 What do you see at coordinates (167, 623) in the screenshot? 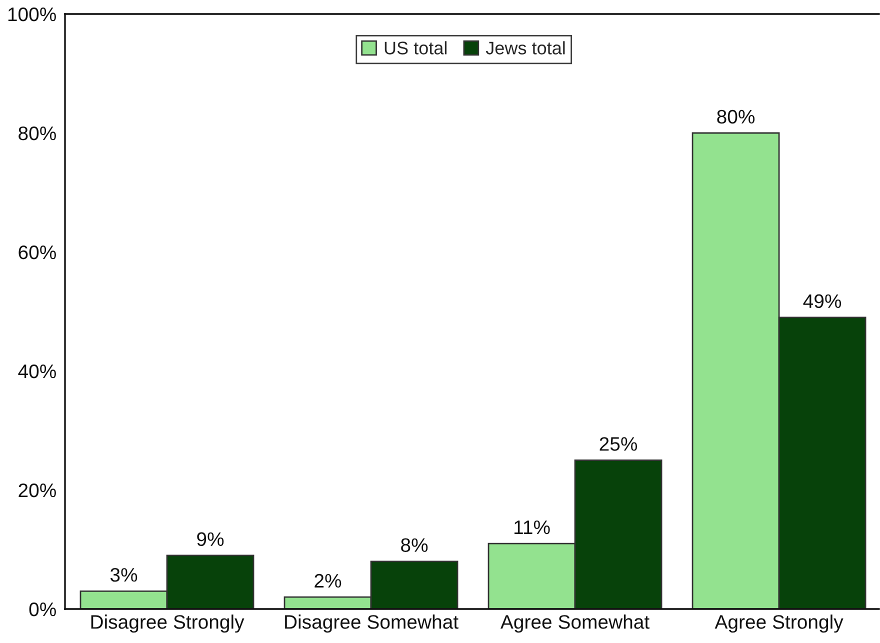
I see `x-tick-label: Disagree Strongly` at bounding box center [167, 623].